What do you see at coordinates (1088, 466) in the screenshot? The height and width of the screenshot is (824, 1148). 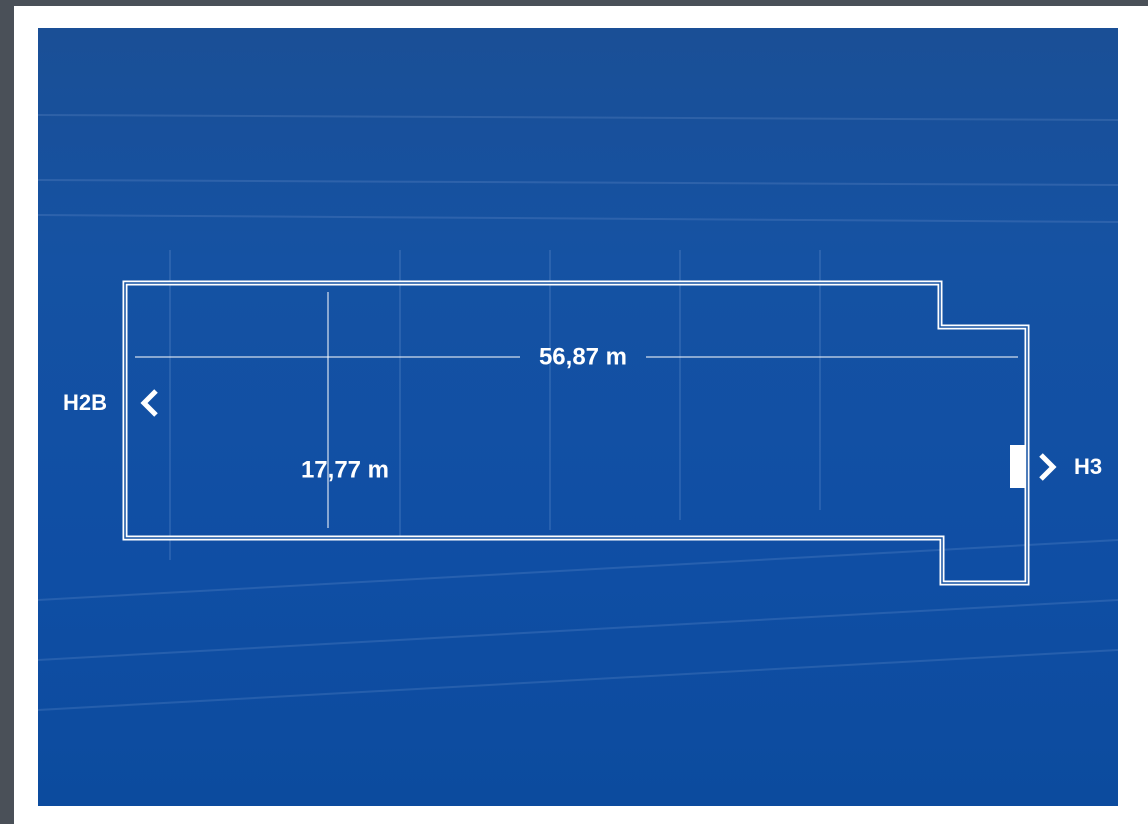 I see `exit-label: H3` at bounding box center [1088, 466].